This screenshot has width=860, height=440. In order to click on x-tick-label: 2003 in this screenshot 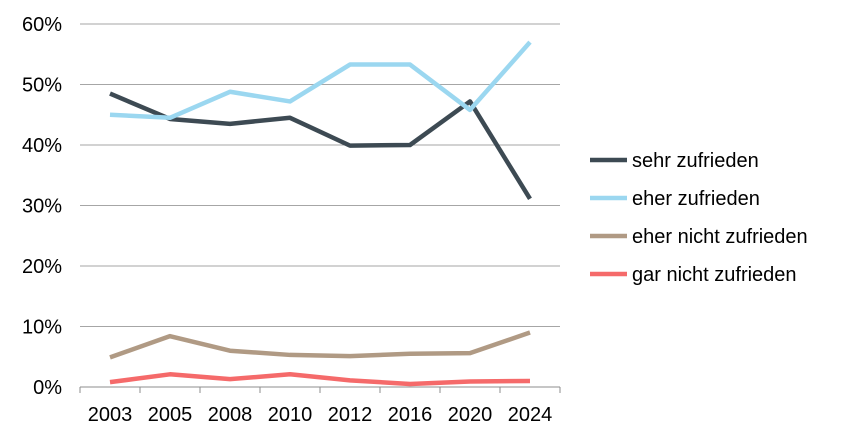, I will do `click(110, 415)`.